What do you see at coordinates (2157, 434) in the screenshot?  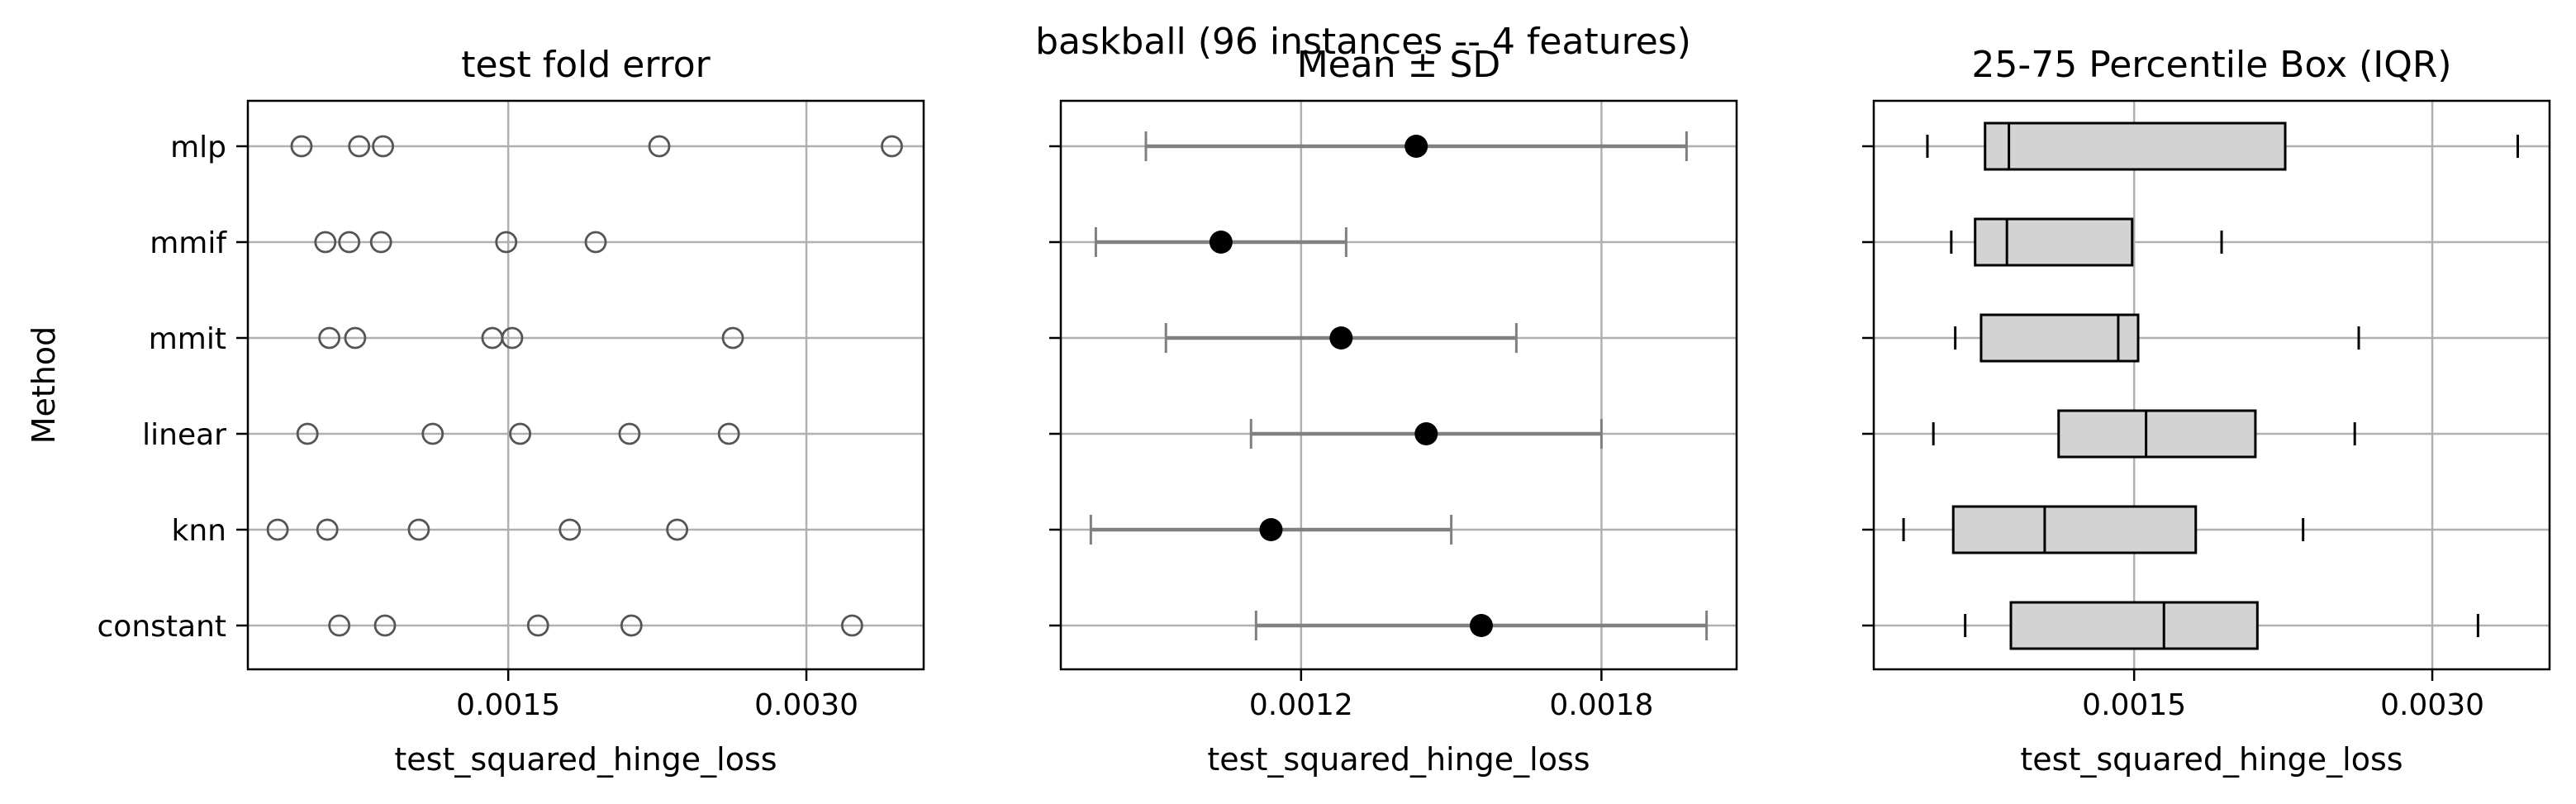 I see `box-linear` at bounding box center [2157, 434].